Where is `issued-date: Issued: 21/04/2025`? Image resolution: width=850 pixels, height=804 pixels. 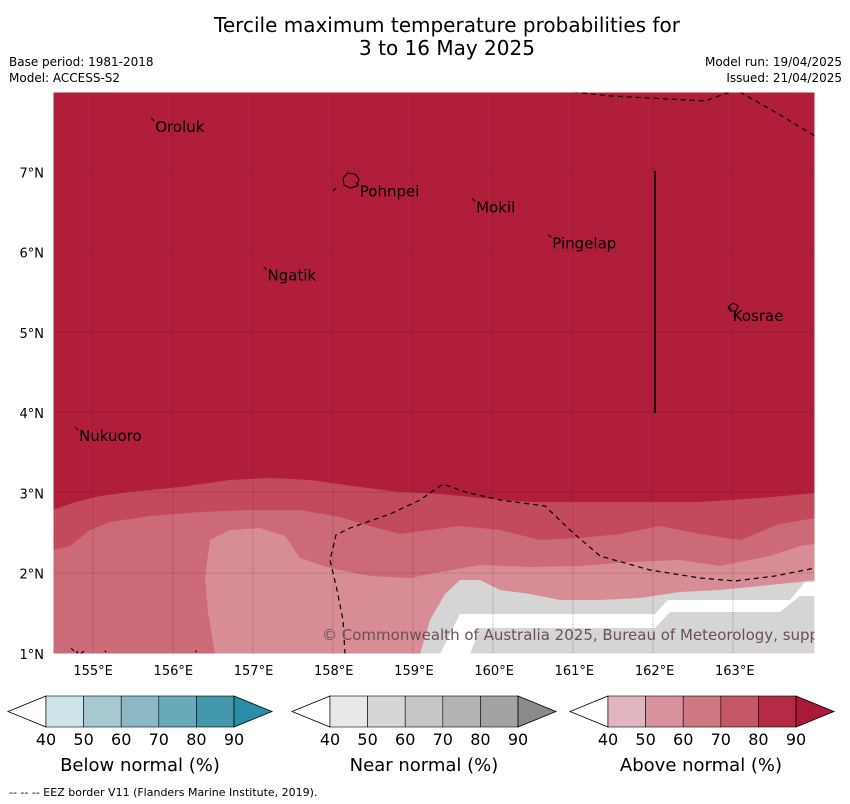
issued-date: Issued: 21/04/2025 is located at coordinates (784, 78).